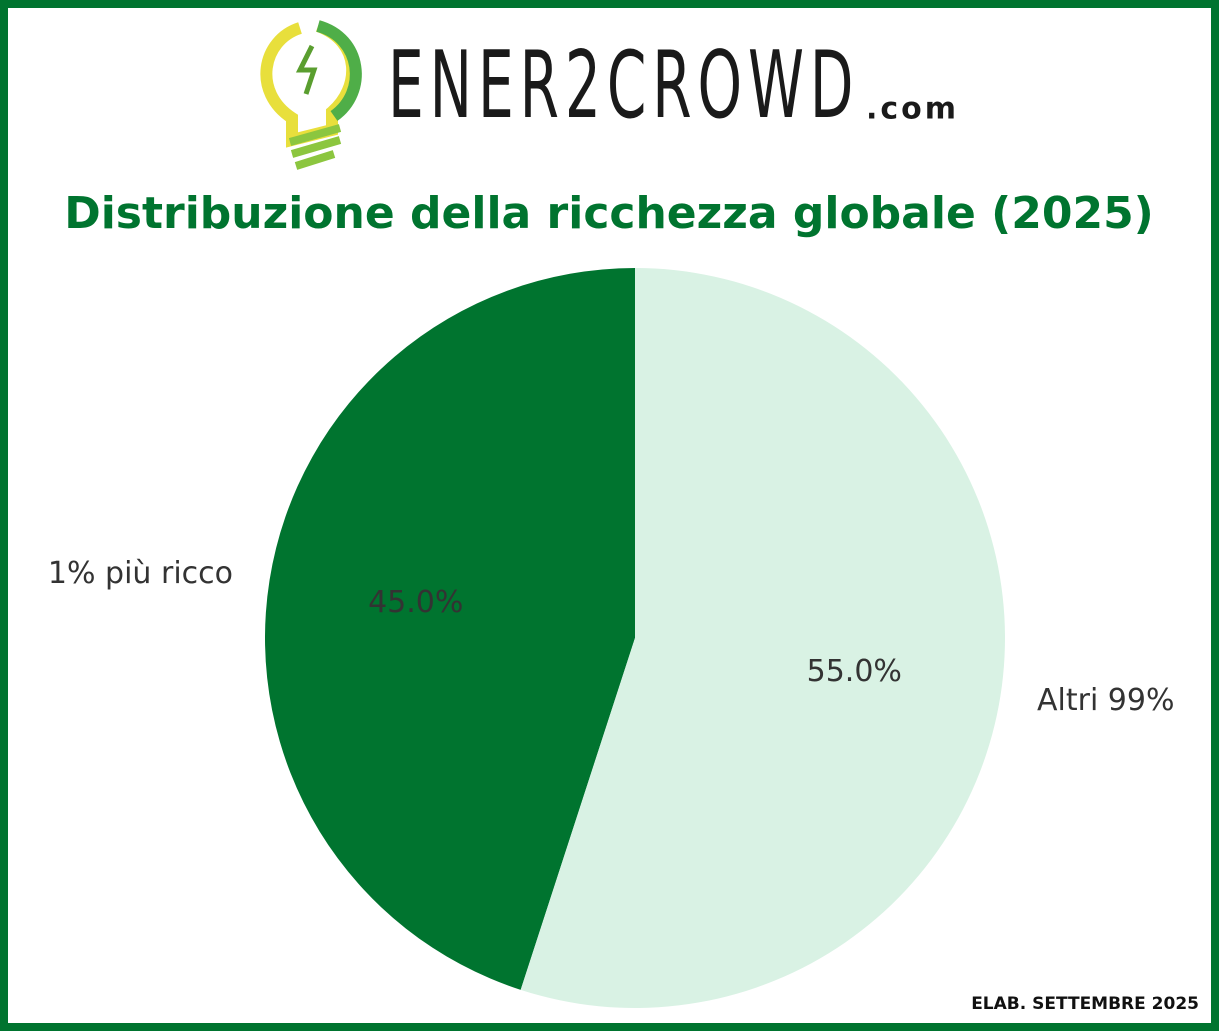  I want to click on logo-domain: .com, so click(912, 109).